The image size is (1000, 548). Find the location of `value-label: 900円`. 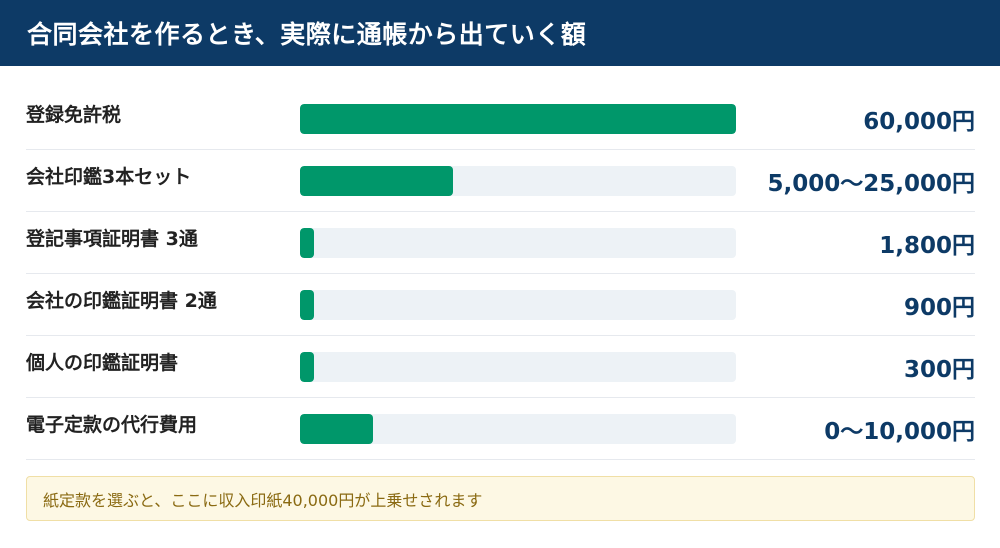

value-label: 900円 is located at coordinates (939, 308).